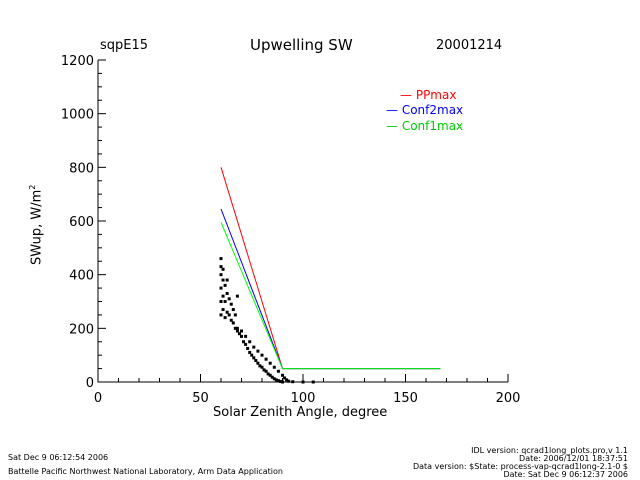  What do you see at coordinates (549, 450) in the screenshot?
I see `footer-line: IDL version: qcrad1long_plots.pro,v 1.1` at bounding box center [549, 450].